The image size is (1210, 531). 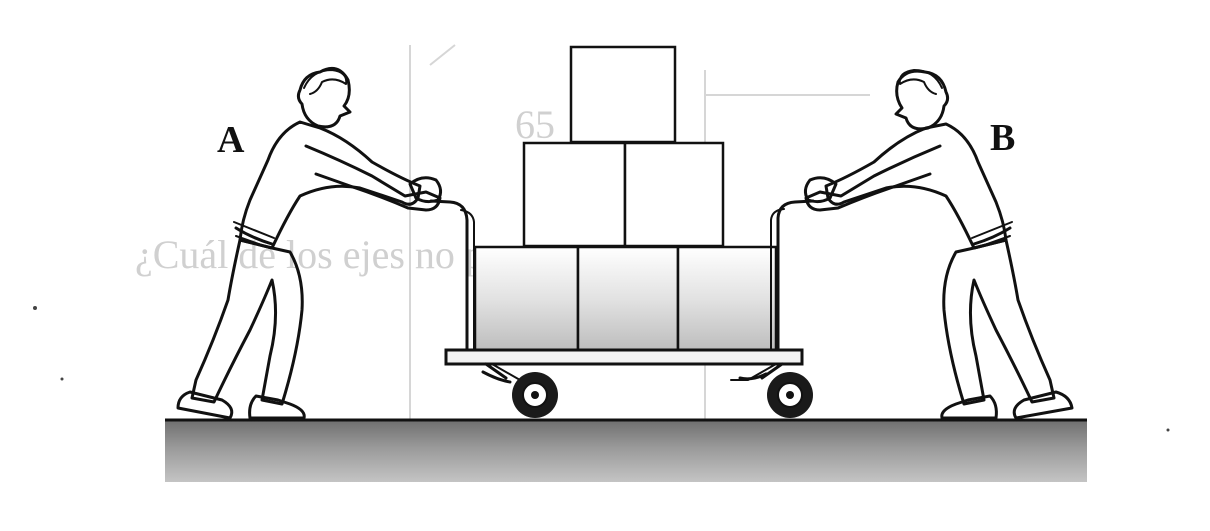 I want to click on person-b, so click(x=938, y=244).